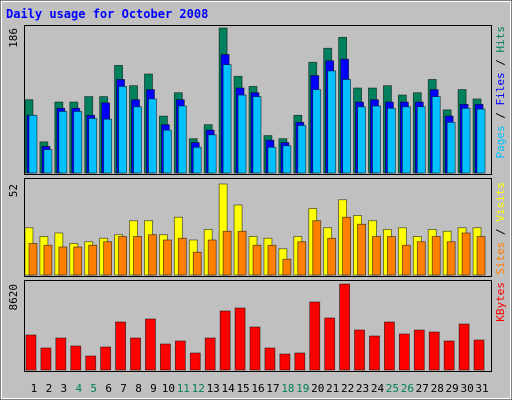 The image size is (512, 400). What do you see at coordinates (466, 388) in the screenshot?
I see `x-tick-label: 30` at bounding box center [466, 388].